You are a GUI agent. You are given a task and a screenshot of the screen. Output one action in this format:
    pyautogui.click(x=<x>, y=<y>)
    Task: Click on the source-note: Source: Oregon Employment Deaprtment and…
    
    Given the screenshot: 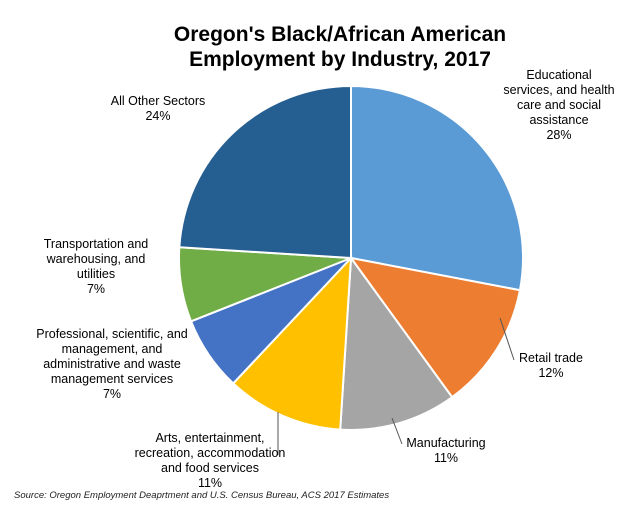 What is the action you would take?
    pyautogui.click(x=202, y=495)
    